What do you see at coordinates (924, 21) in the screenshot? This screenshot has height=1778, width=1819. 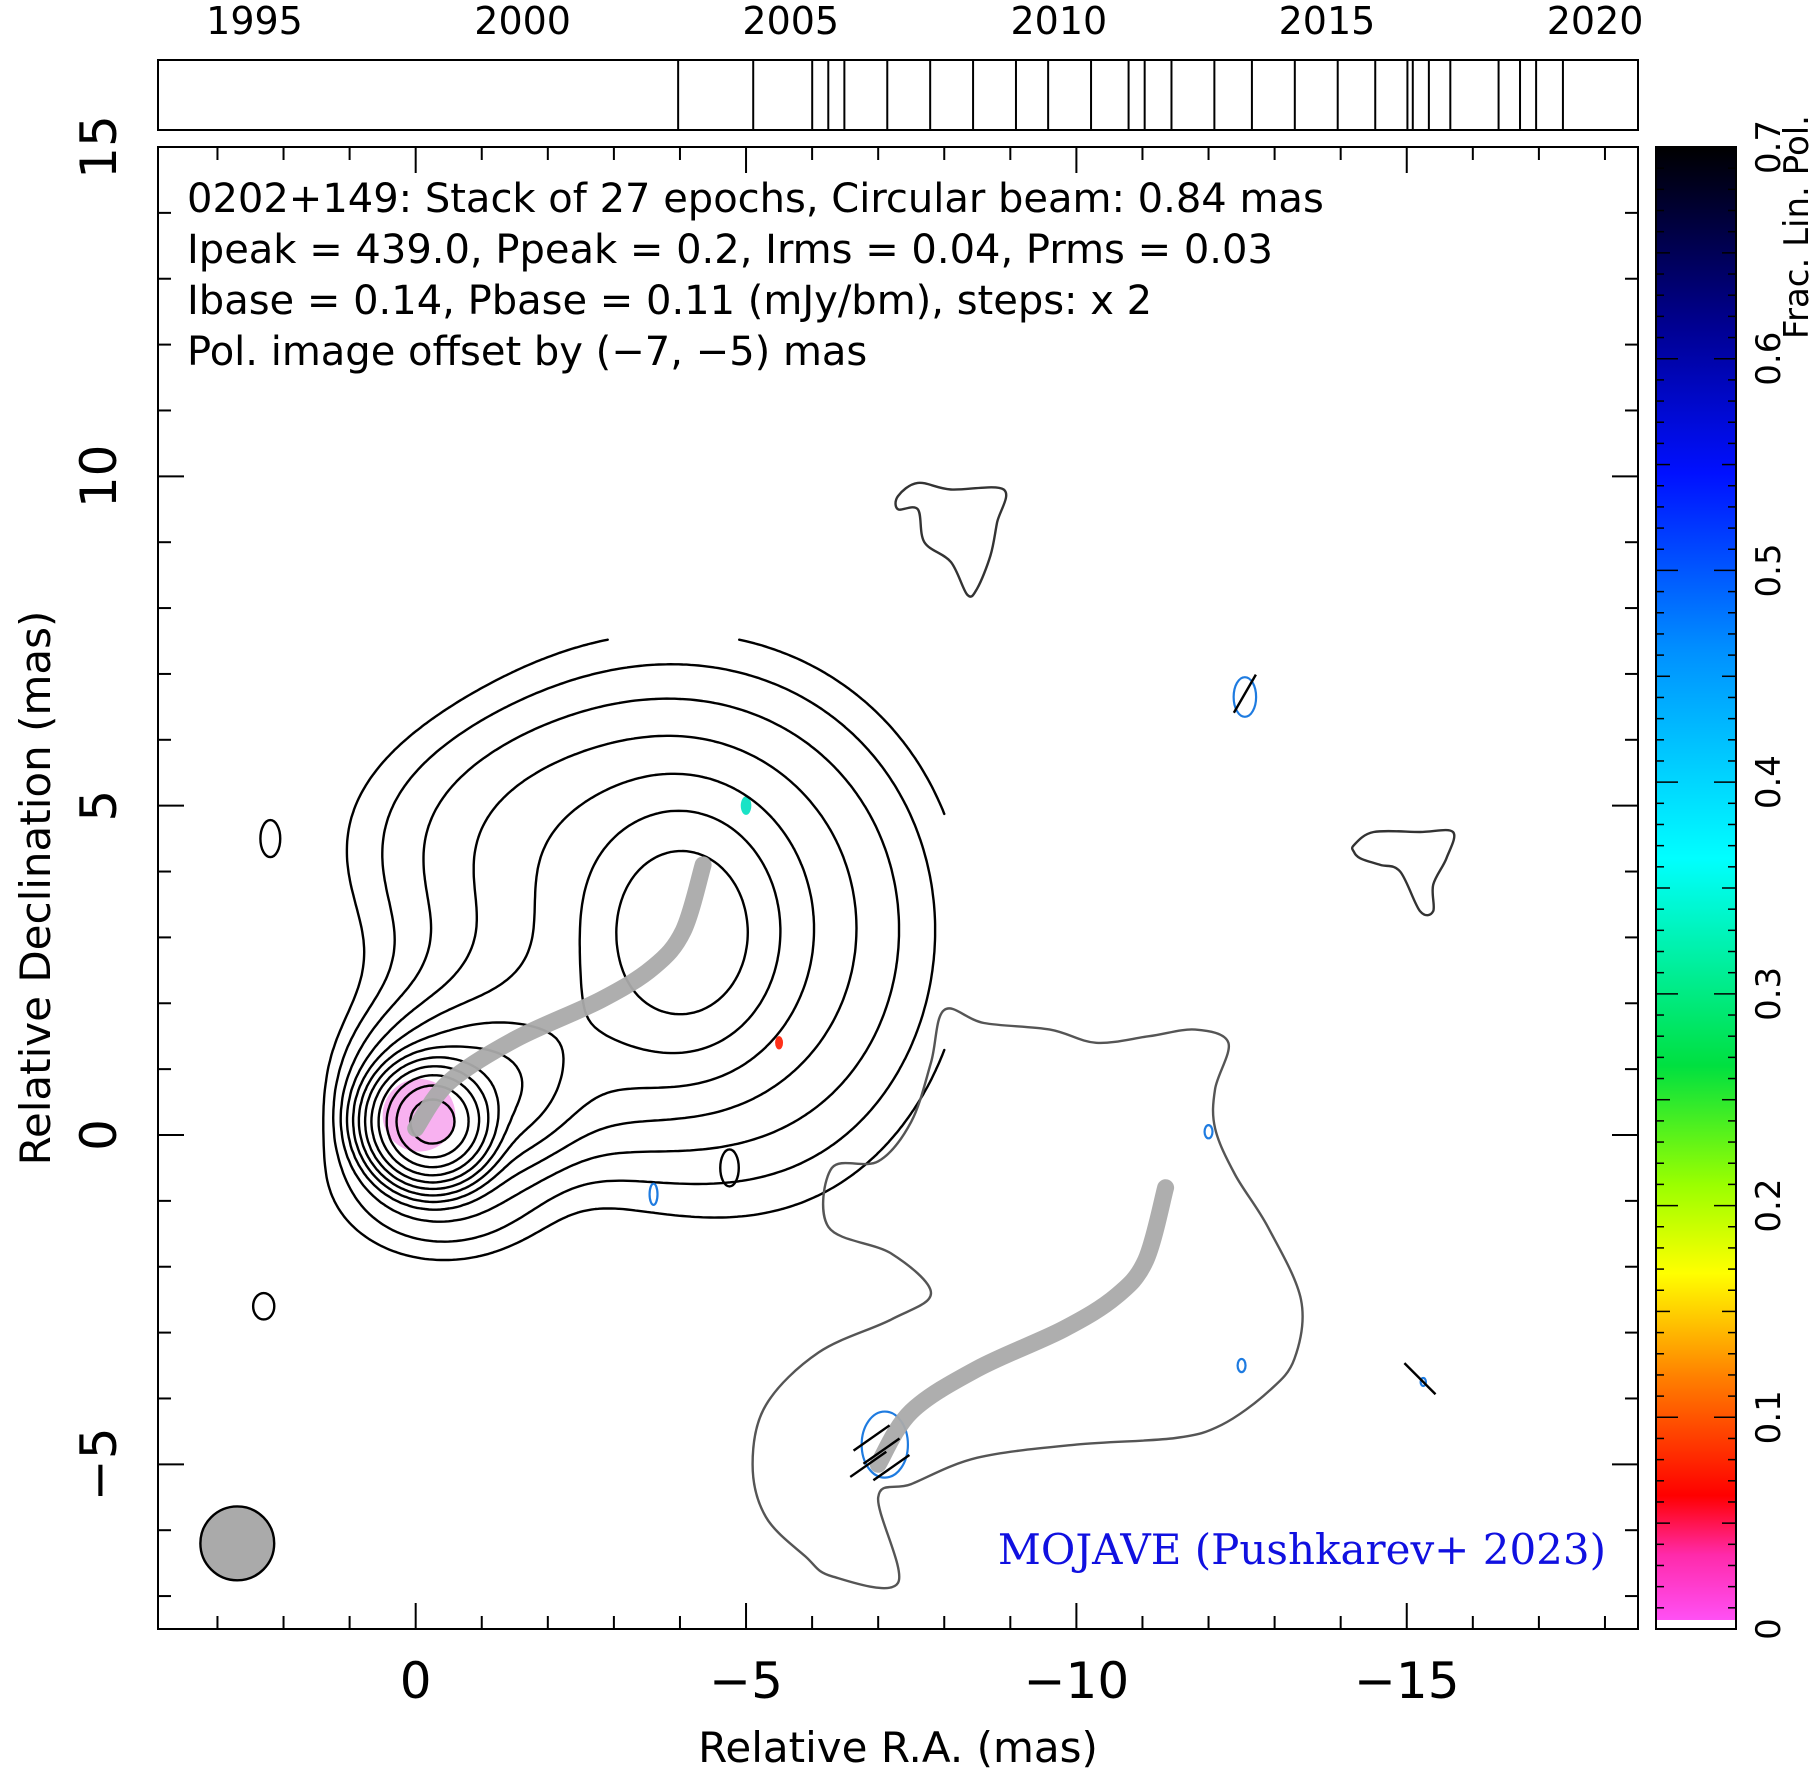 I see `timeline-tick-labels: 1995 2000 2005 2010 2015 2020` at bounding box center [924, 21].